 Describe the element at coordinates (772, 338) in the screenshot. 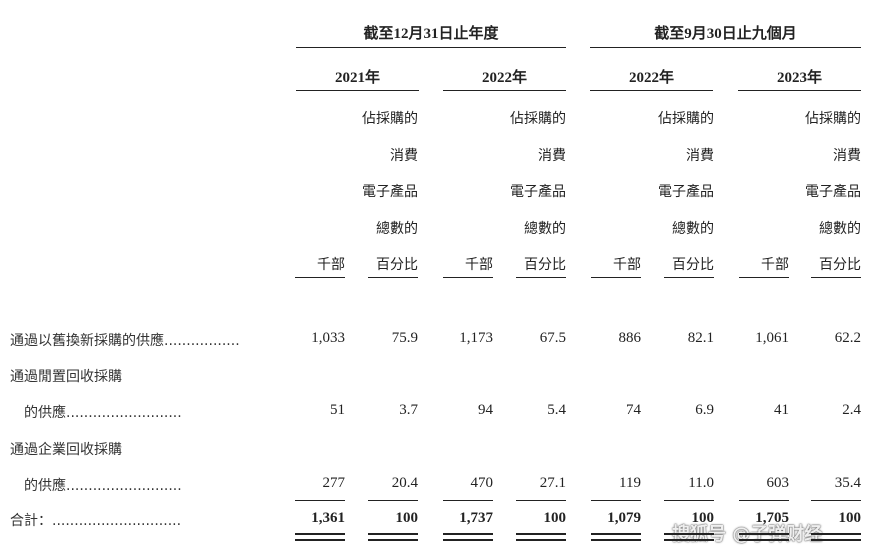

I see `table-cell: 1,061` at that location.